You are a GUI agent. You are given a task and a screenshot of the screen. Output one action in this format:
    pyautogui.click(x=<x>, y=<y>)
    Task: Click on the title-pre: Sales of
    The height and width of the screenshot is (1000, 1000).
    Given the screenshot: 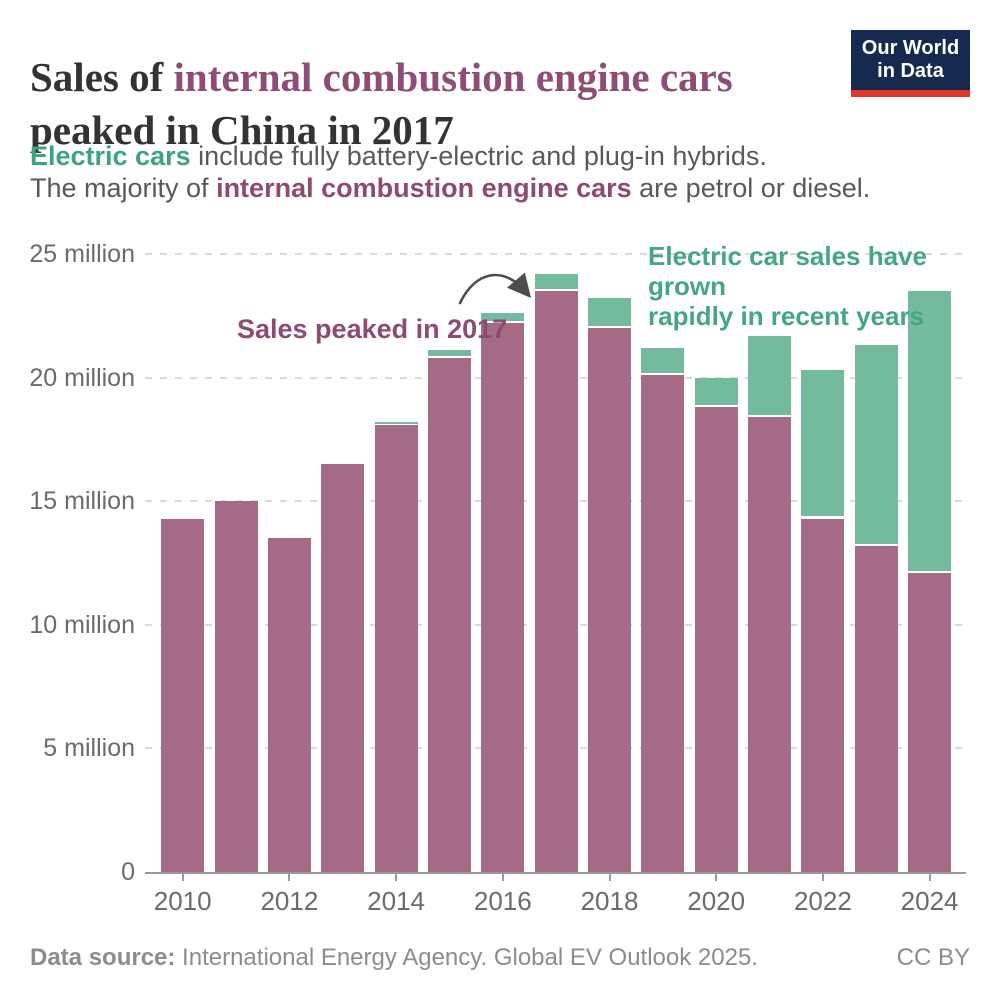 What is the action you would take?
    pyautogui.click(x=102, y=77)
    